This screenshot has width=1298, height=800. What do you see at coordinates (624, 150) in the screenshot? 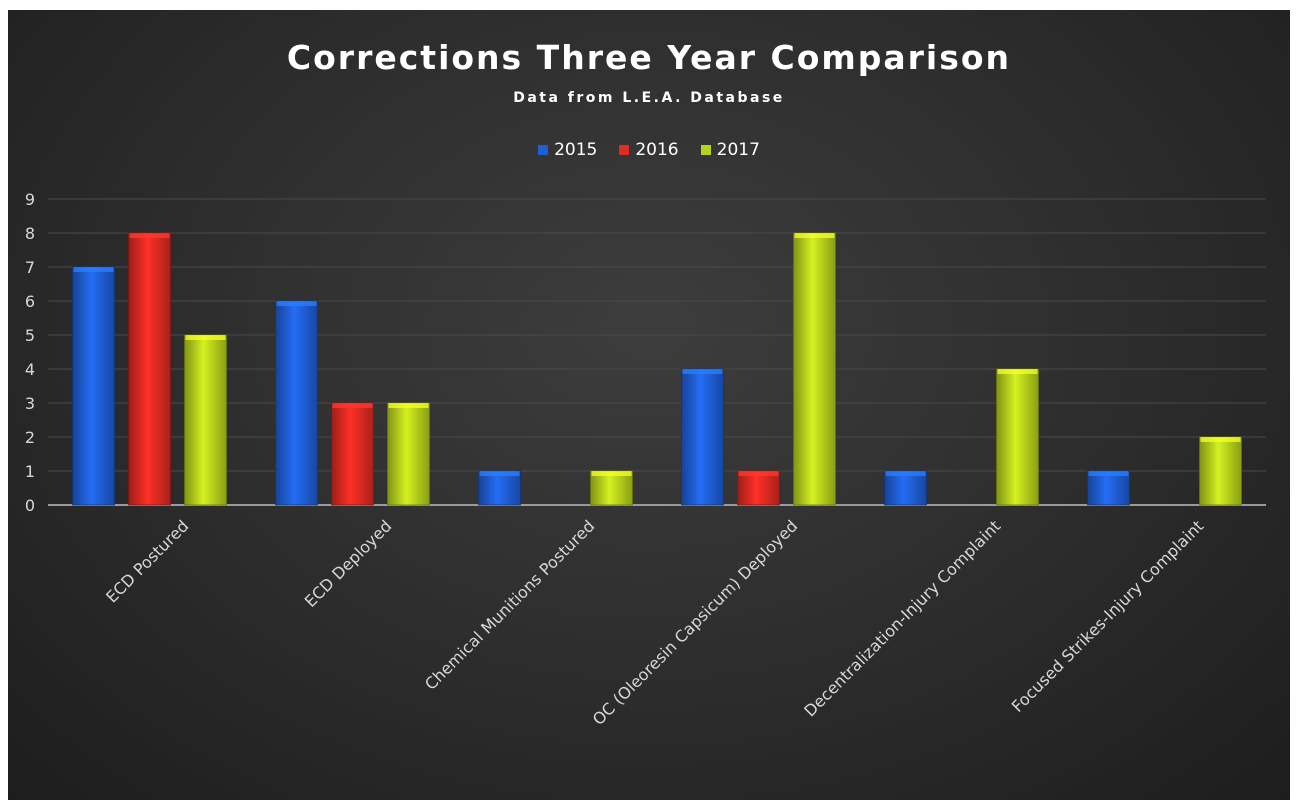
I see `legend-swatch-2016` at bounding box center [624, 150].